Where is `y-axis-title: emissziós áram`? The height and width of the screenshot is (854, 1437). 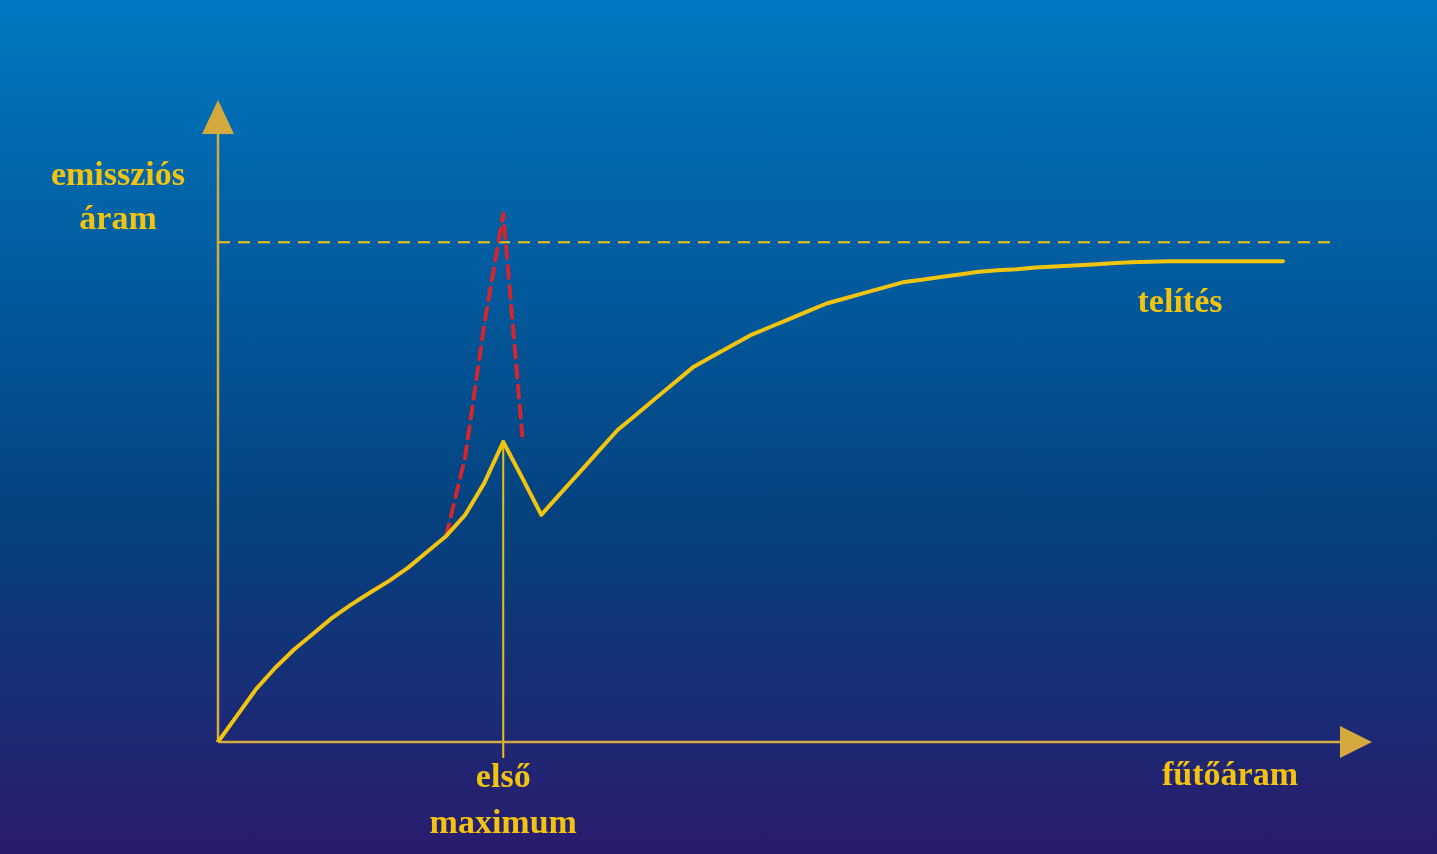 y-axis-title: emissziós áram is located at coordinates (118, 195).